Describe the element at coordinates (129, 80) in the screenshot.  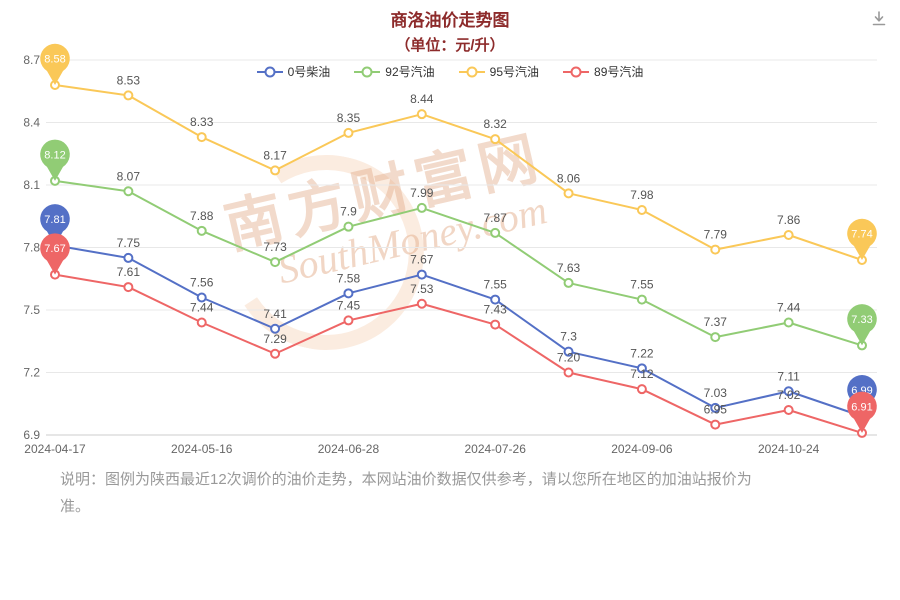
I see `data-label: 8.53` at that location.